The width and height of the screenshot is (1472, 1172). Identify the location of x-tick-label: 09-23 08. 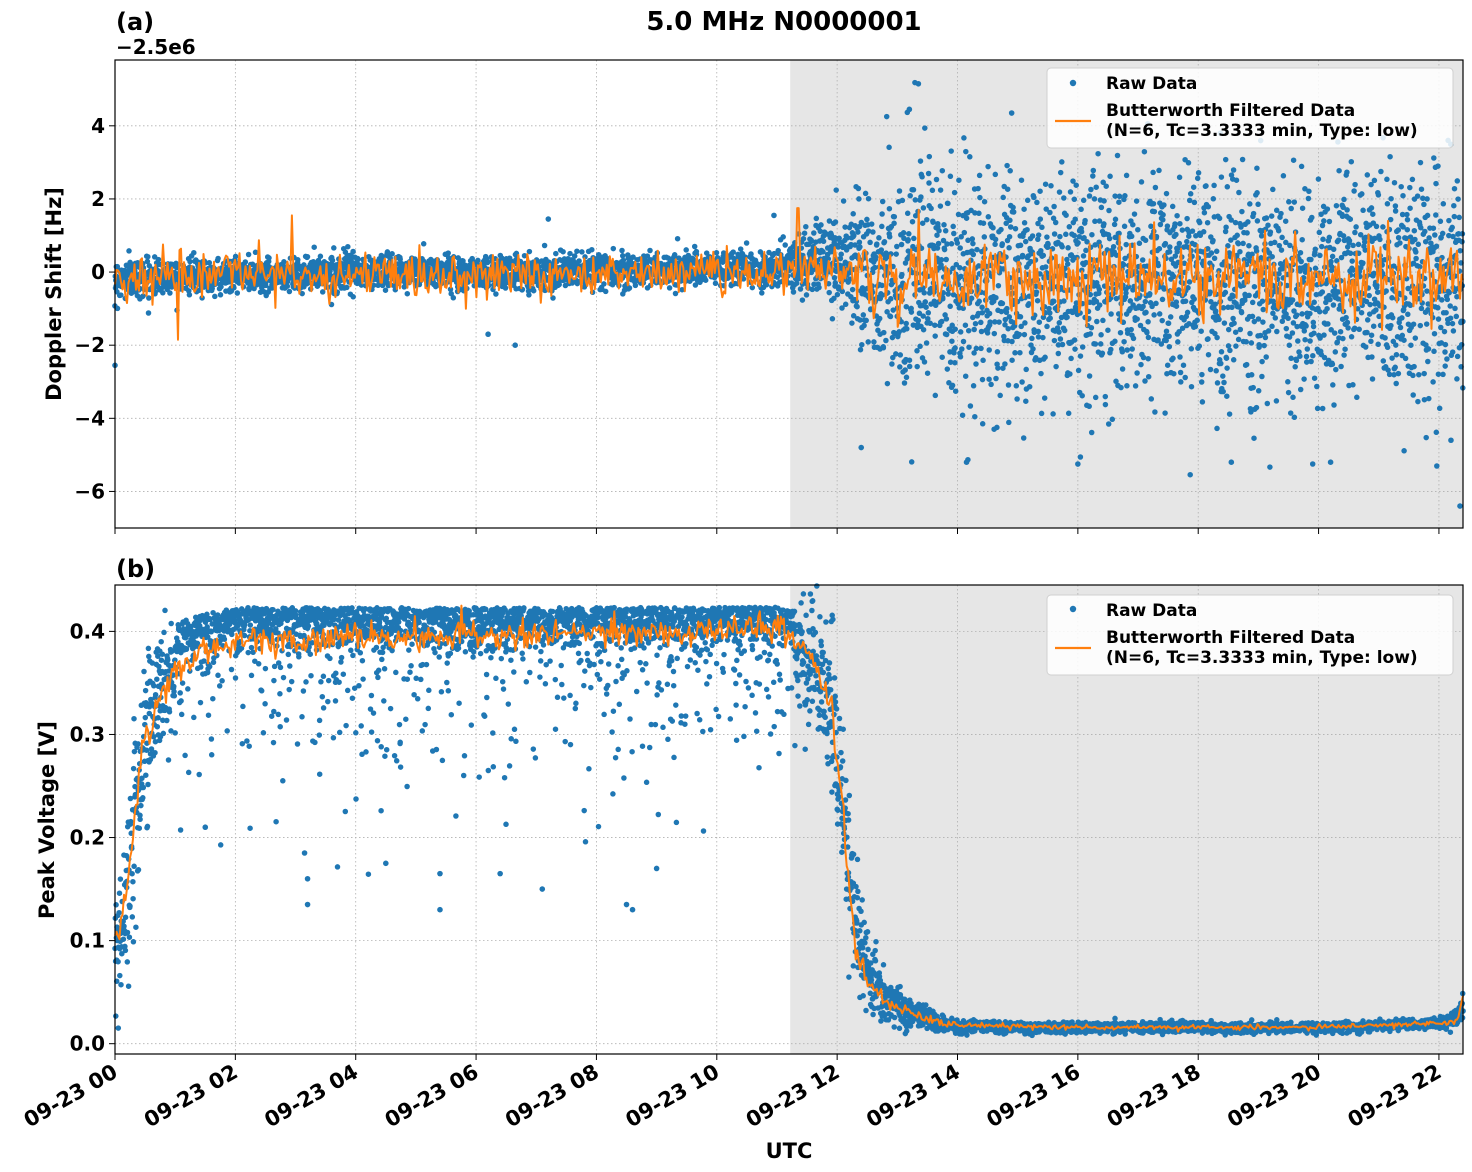
(552, 1096).